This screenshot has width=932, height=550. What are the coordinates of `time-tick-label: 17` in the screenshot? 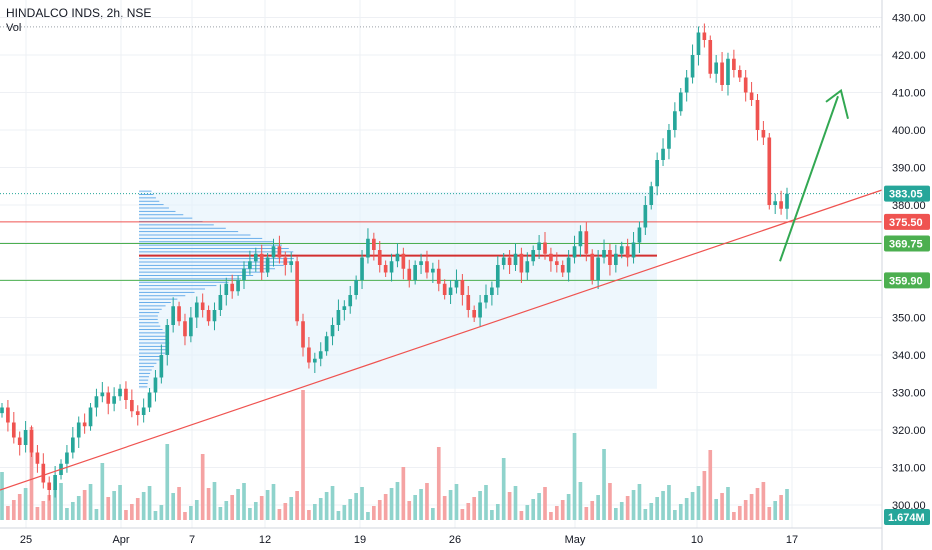 It's located at (792, 540).